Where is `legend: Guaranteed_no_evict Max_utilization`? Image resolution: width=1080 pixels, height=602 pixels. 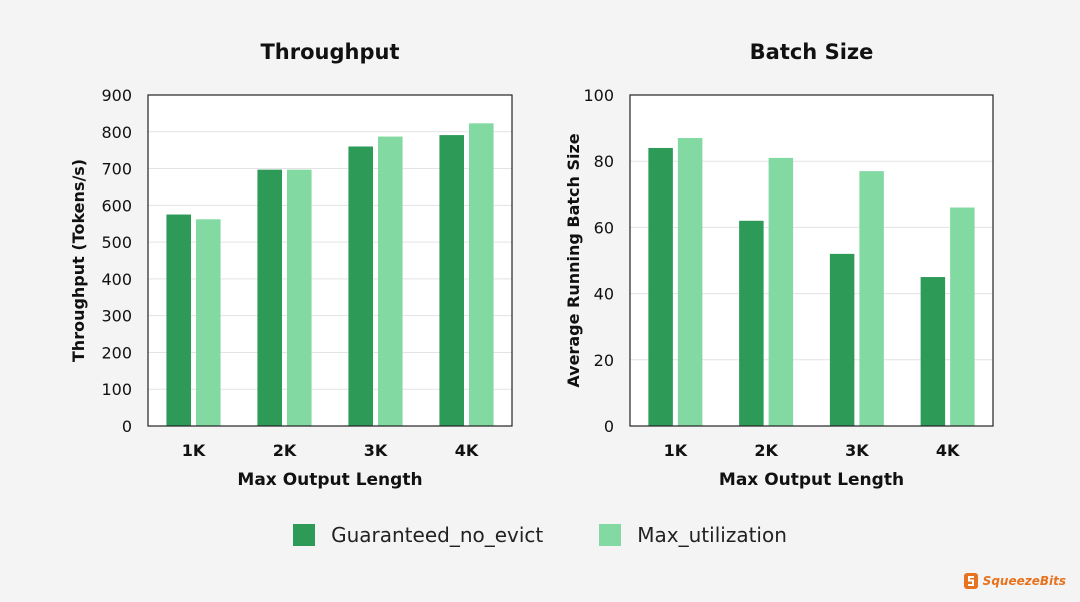
legend: Guaranteed_no_evict Max_utilization is located at coordinates (540, 535).